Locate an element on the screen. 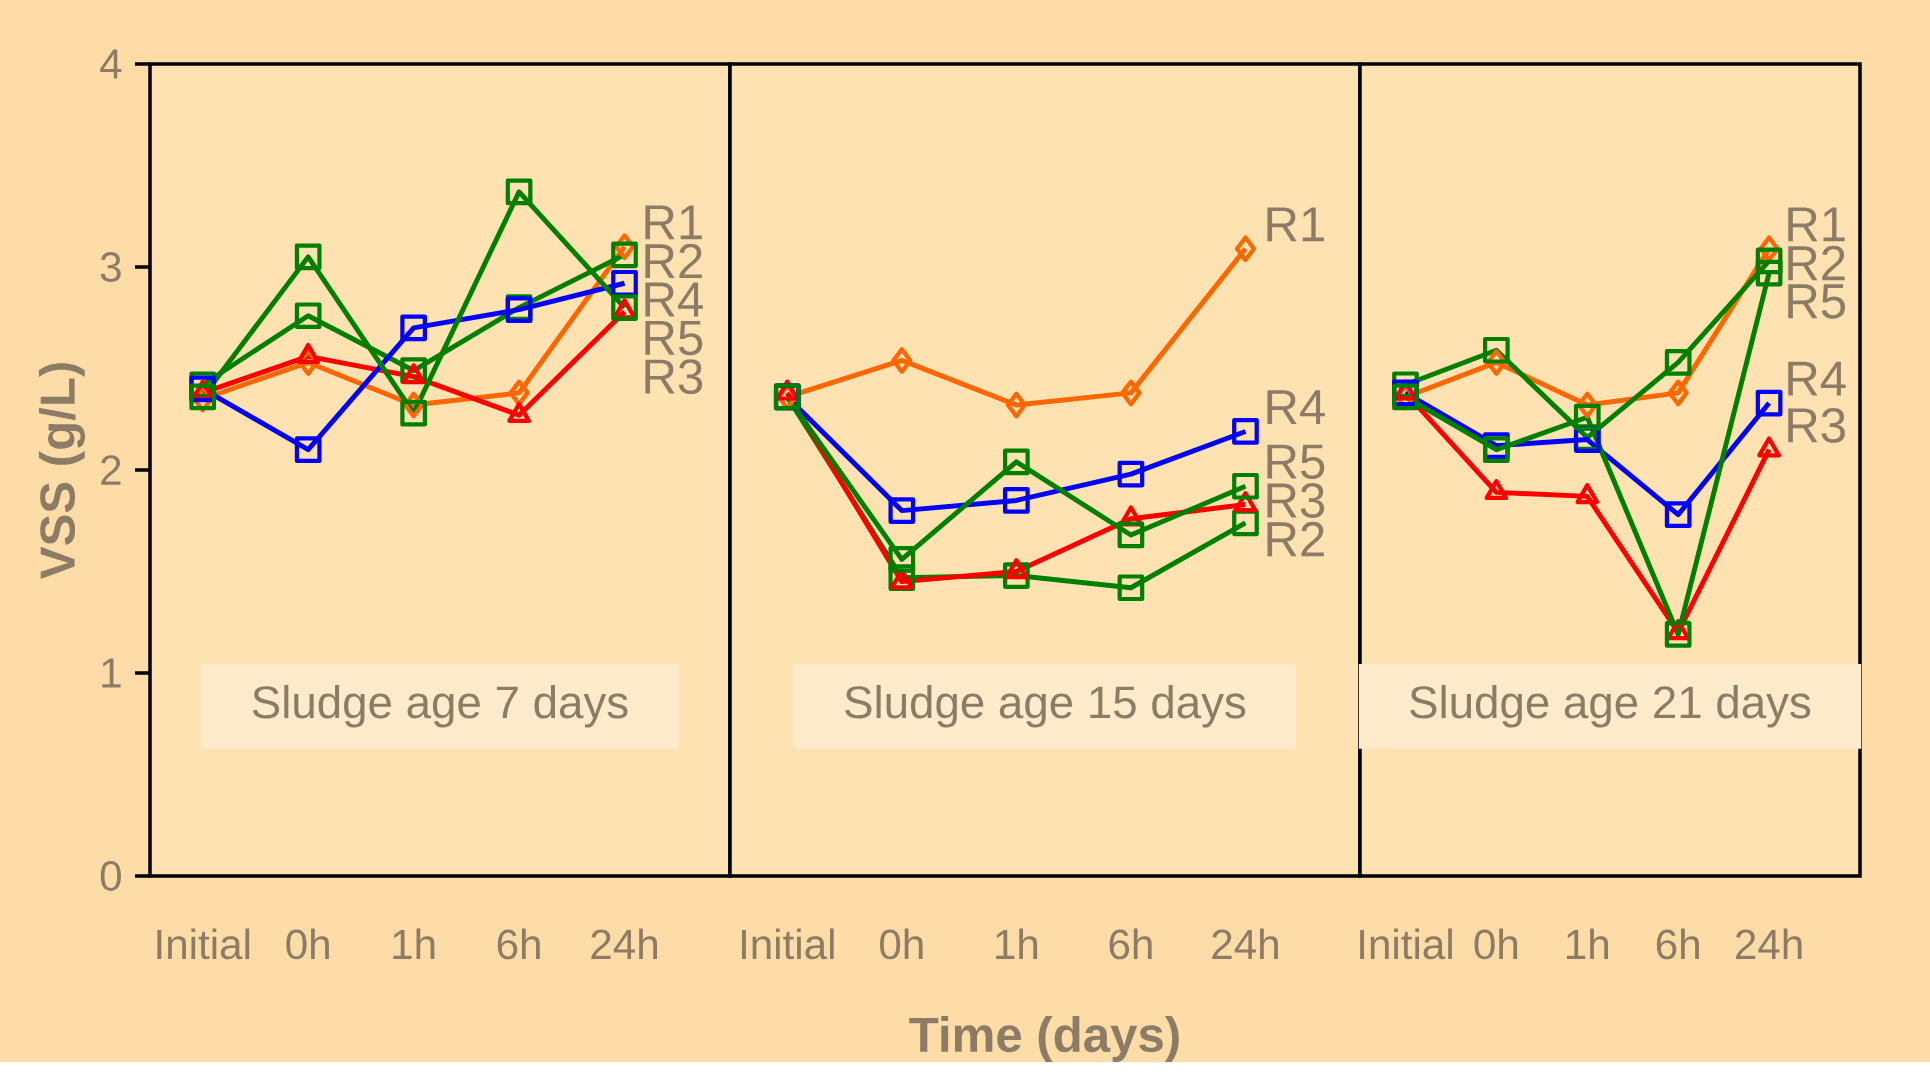 The width and height of the screenshot is (1930, 1074). x-axis-title: Time (days) is located at coordinates (1044, 1039).